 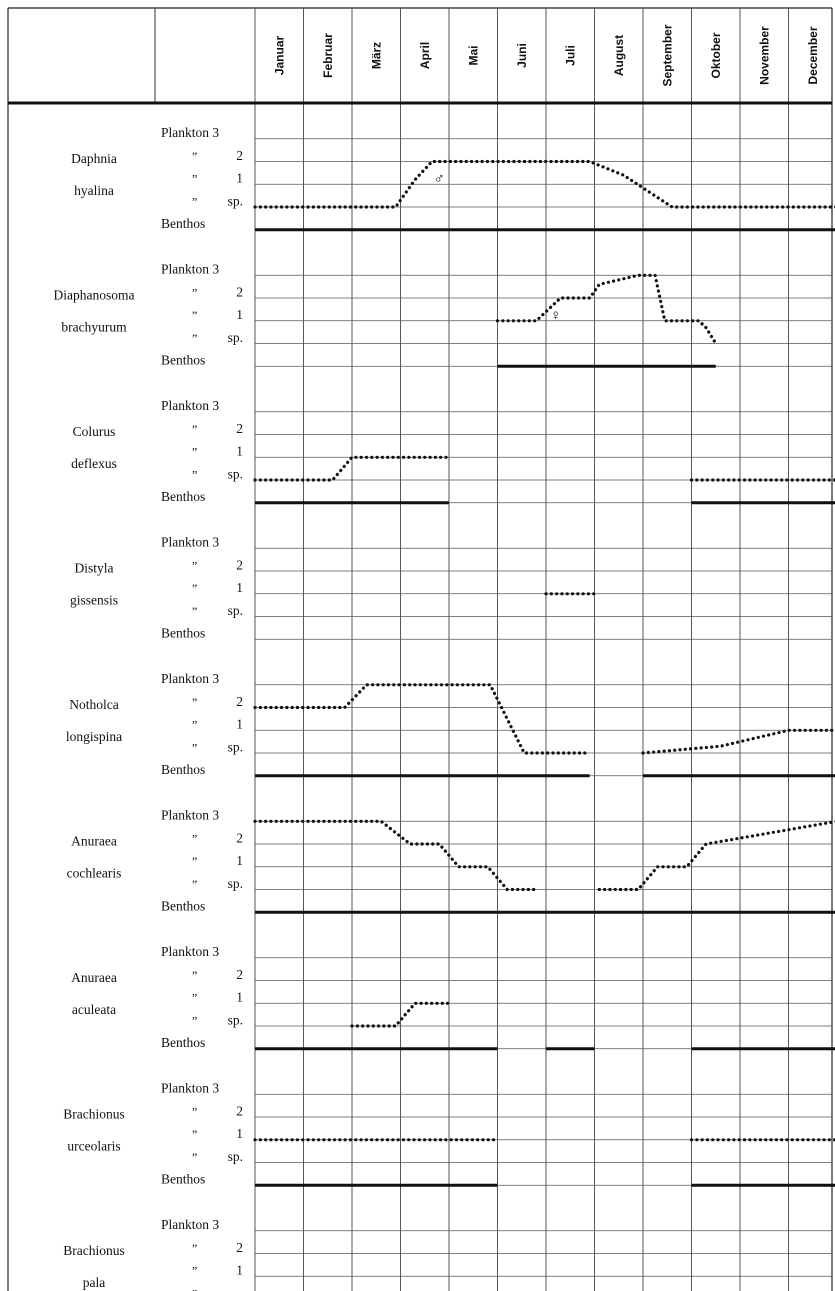 I want to click on species-name: cochlearis, so click(x=94, y=873).